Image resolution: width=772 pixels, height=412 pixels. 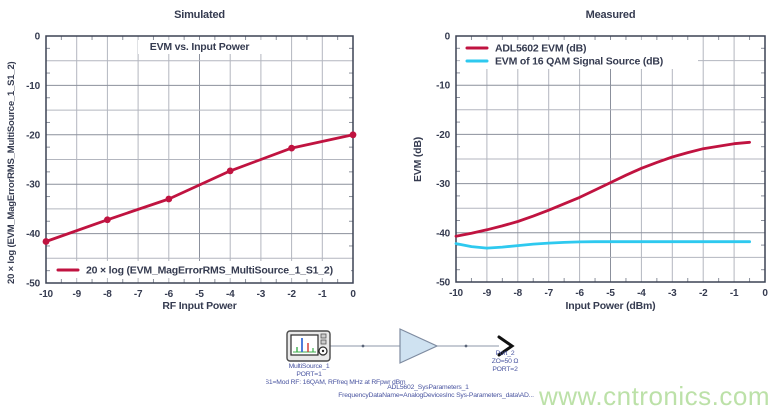 I want to click on multisource-instrument-icon, so click(x=308, y=346).